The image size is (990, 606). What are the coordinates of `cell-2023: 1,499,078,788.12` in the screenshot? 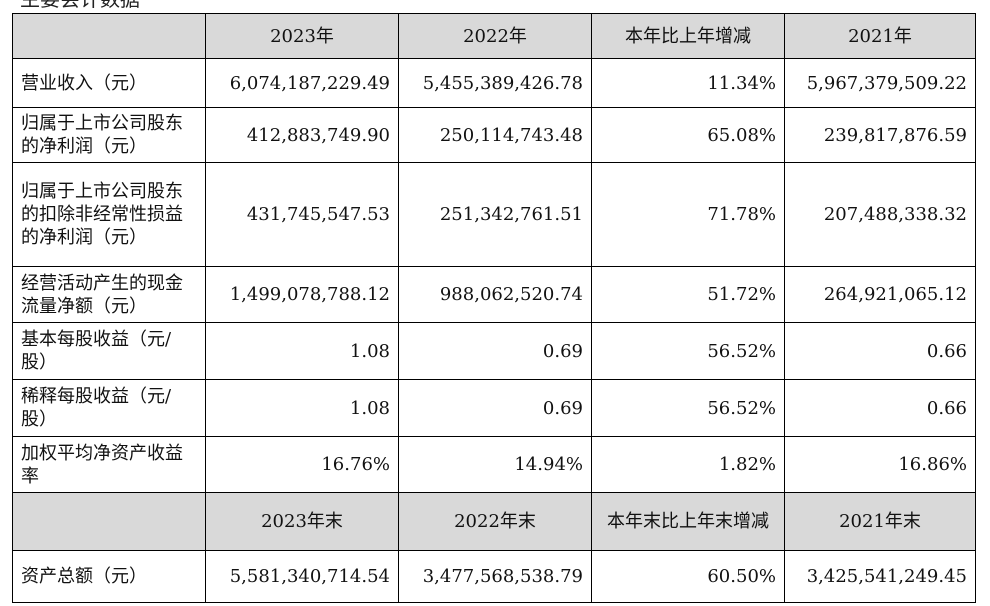 It's located at (302, 294).